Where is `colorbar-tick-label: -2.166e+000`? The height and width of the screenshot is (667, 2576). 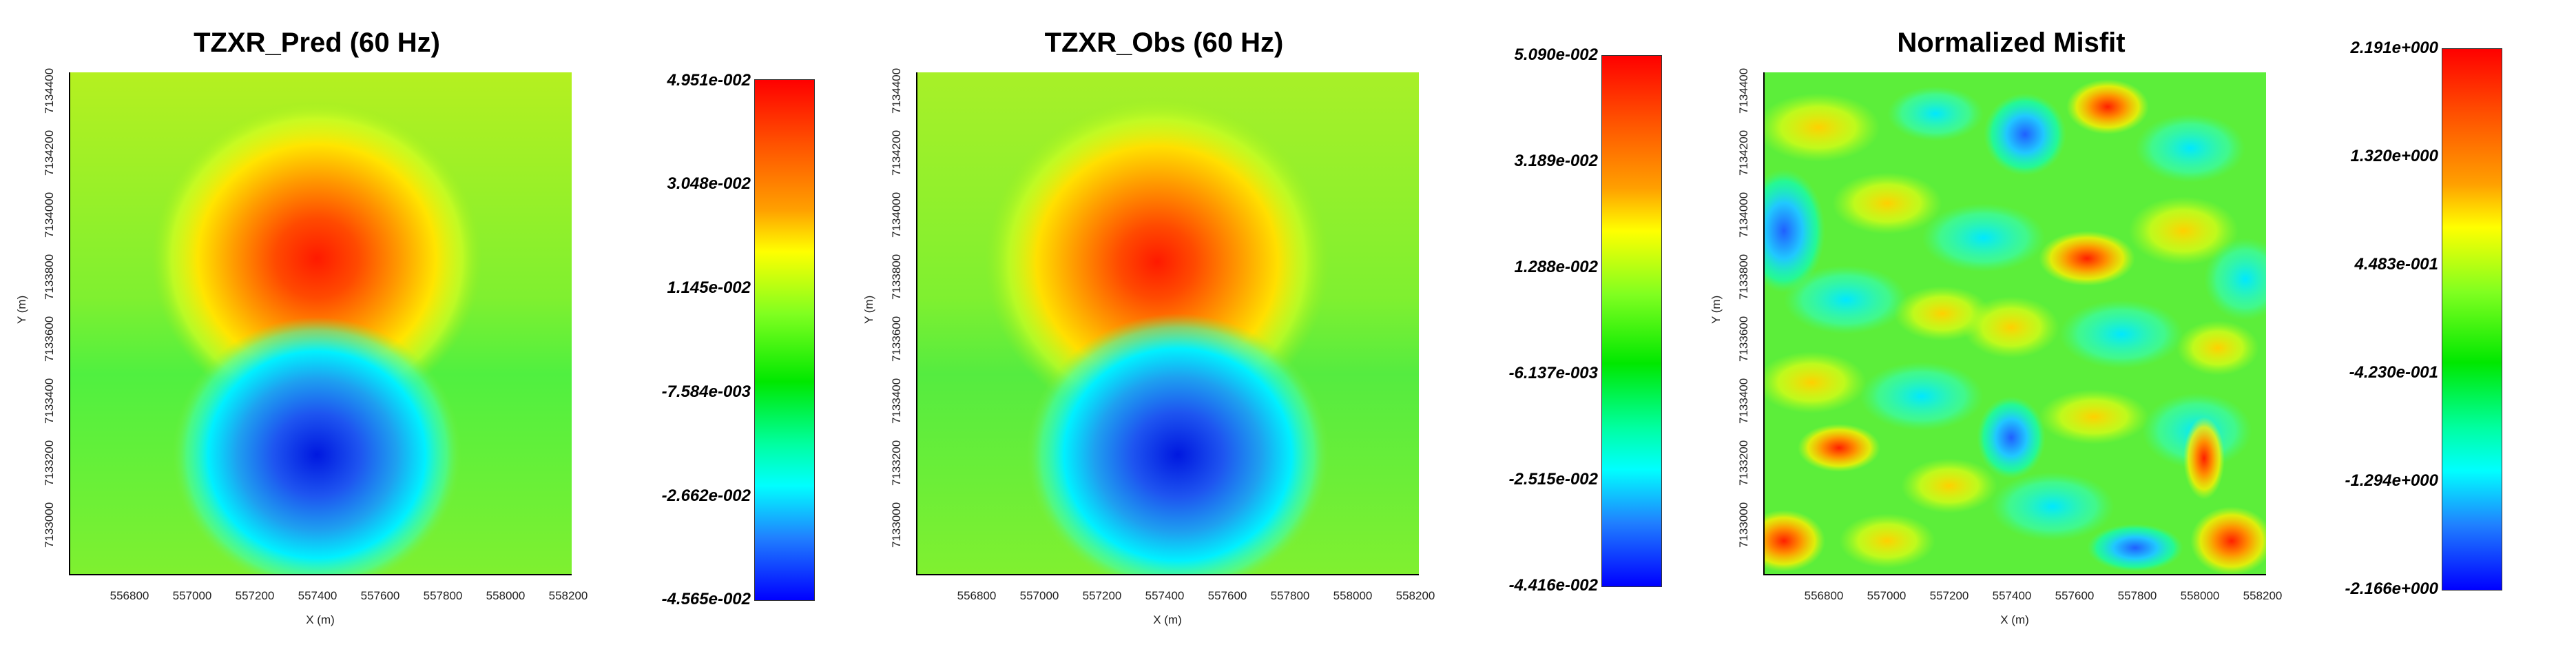
colorbar-tick-label: -2.166e+000 is located at coordinates (2391, 588).